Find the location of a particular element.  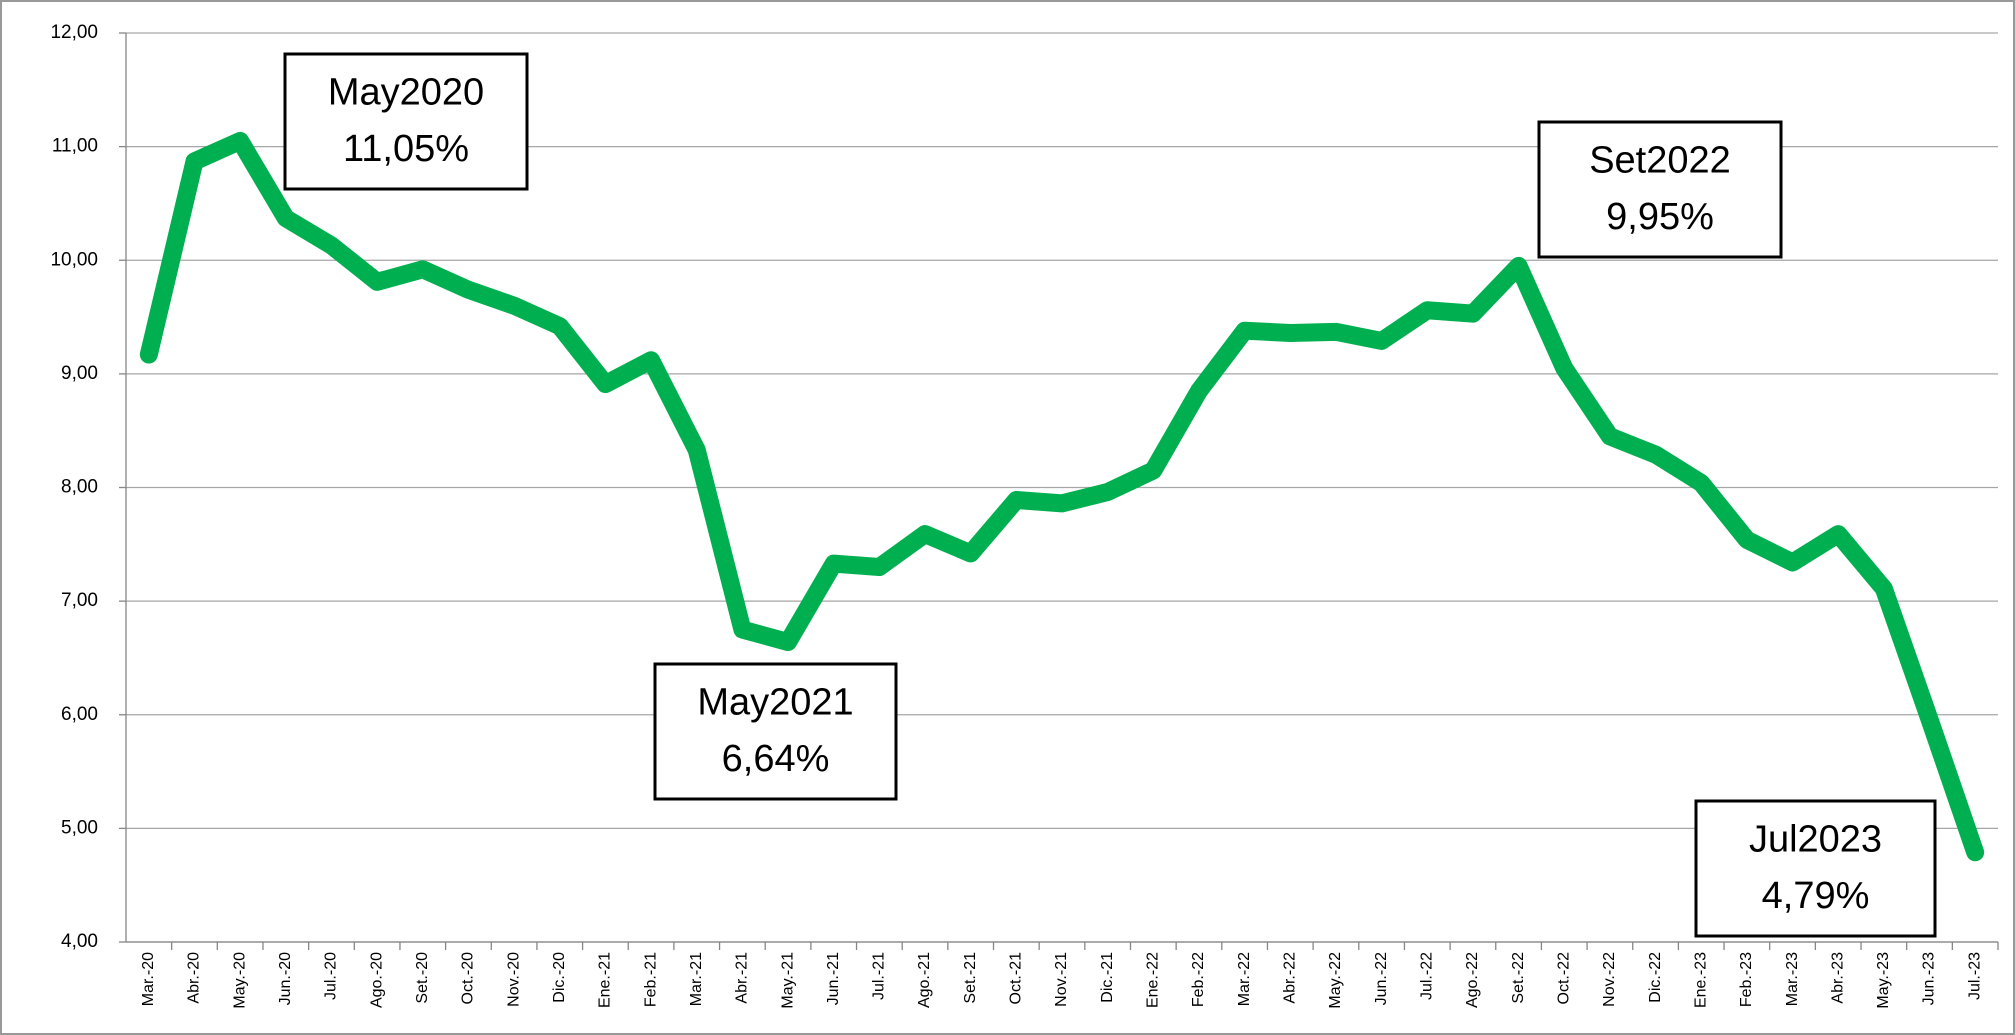

x-tick-label: Feb.-23 is located at coordinates (1746, 979).